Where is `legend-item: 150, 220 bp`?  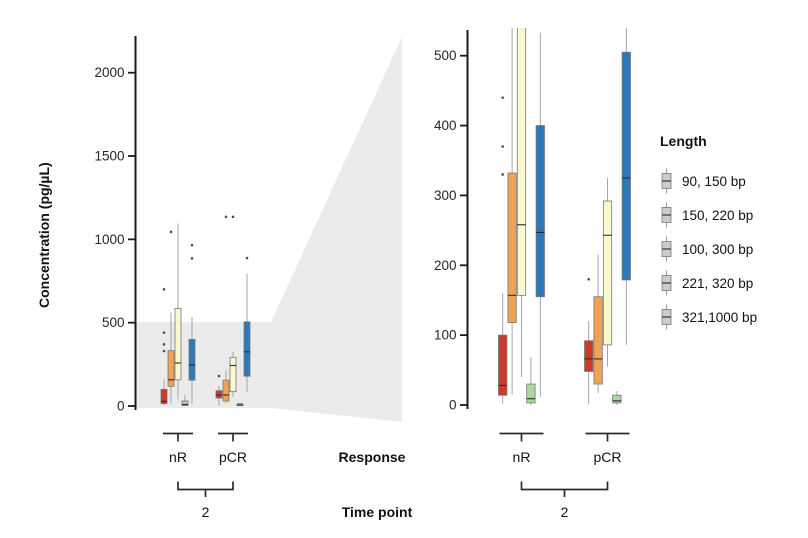 legend-item: 150, 220 bp is located at coordinates (708, 215).